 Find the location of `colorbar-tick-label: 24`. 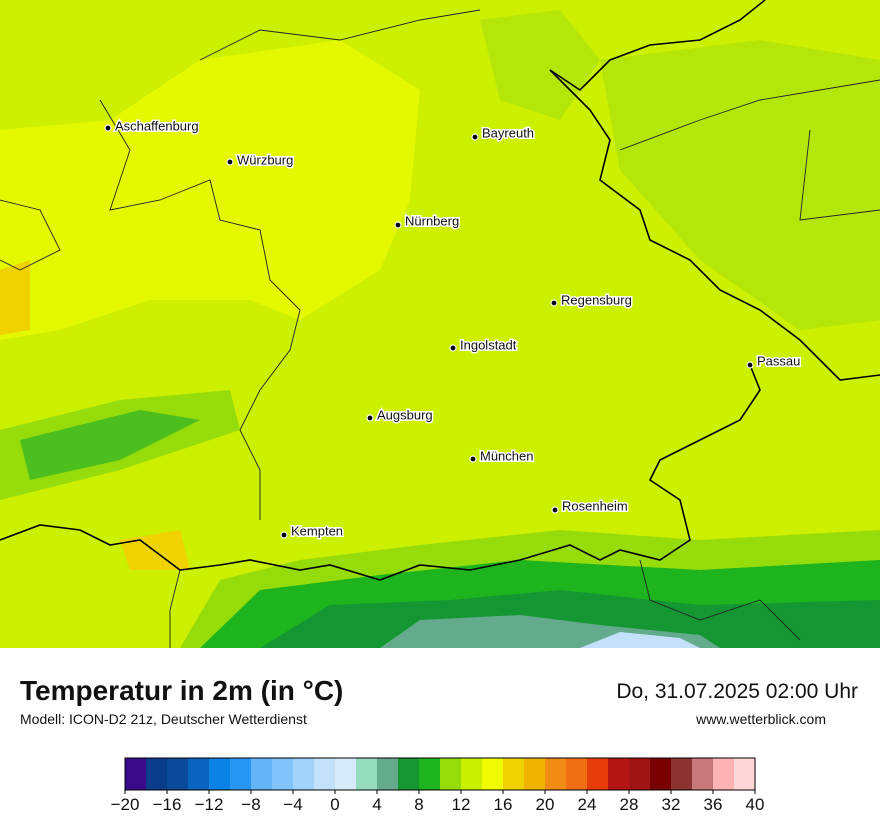

colorbar-tick-label: 24 is located at coordinates (587, 804).